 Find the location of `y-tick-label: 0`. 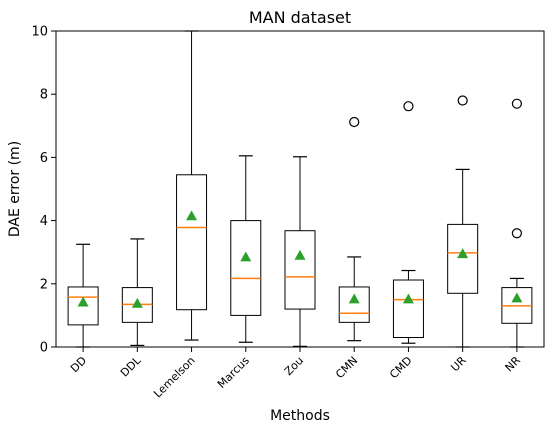

y-tick-label: 0 is located at coordinates (44, 348).